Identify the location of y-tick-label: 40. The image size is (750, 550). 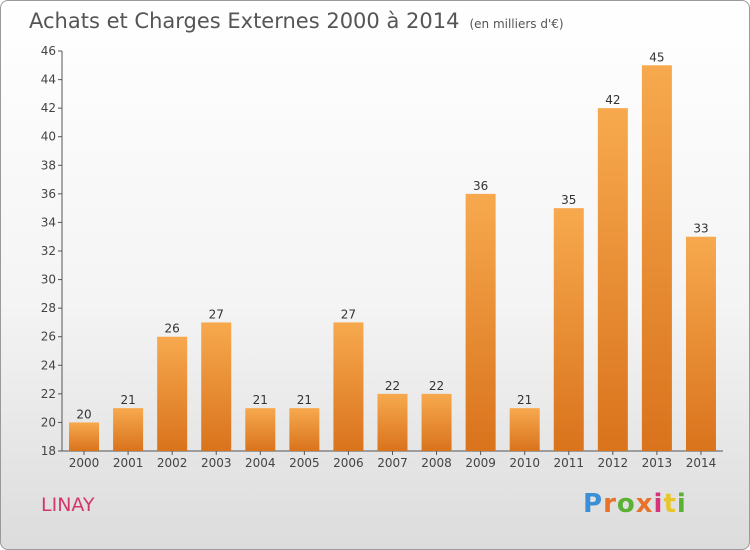
(48, 137).